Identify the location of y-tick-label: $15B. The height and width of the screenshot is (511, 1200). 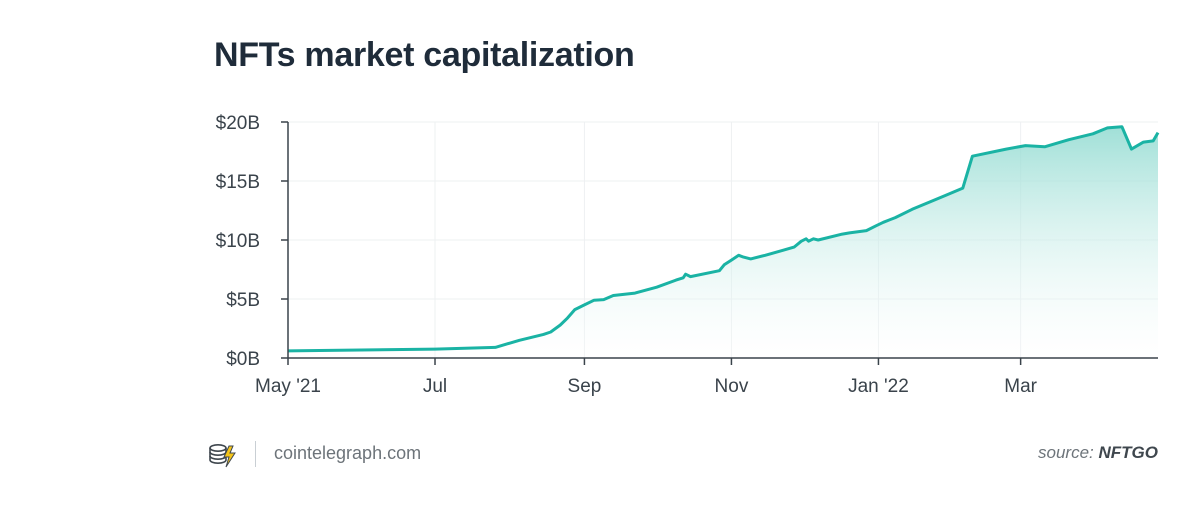
(238, 182).